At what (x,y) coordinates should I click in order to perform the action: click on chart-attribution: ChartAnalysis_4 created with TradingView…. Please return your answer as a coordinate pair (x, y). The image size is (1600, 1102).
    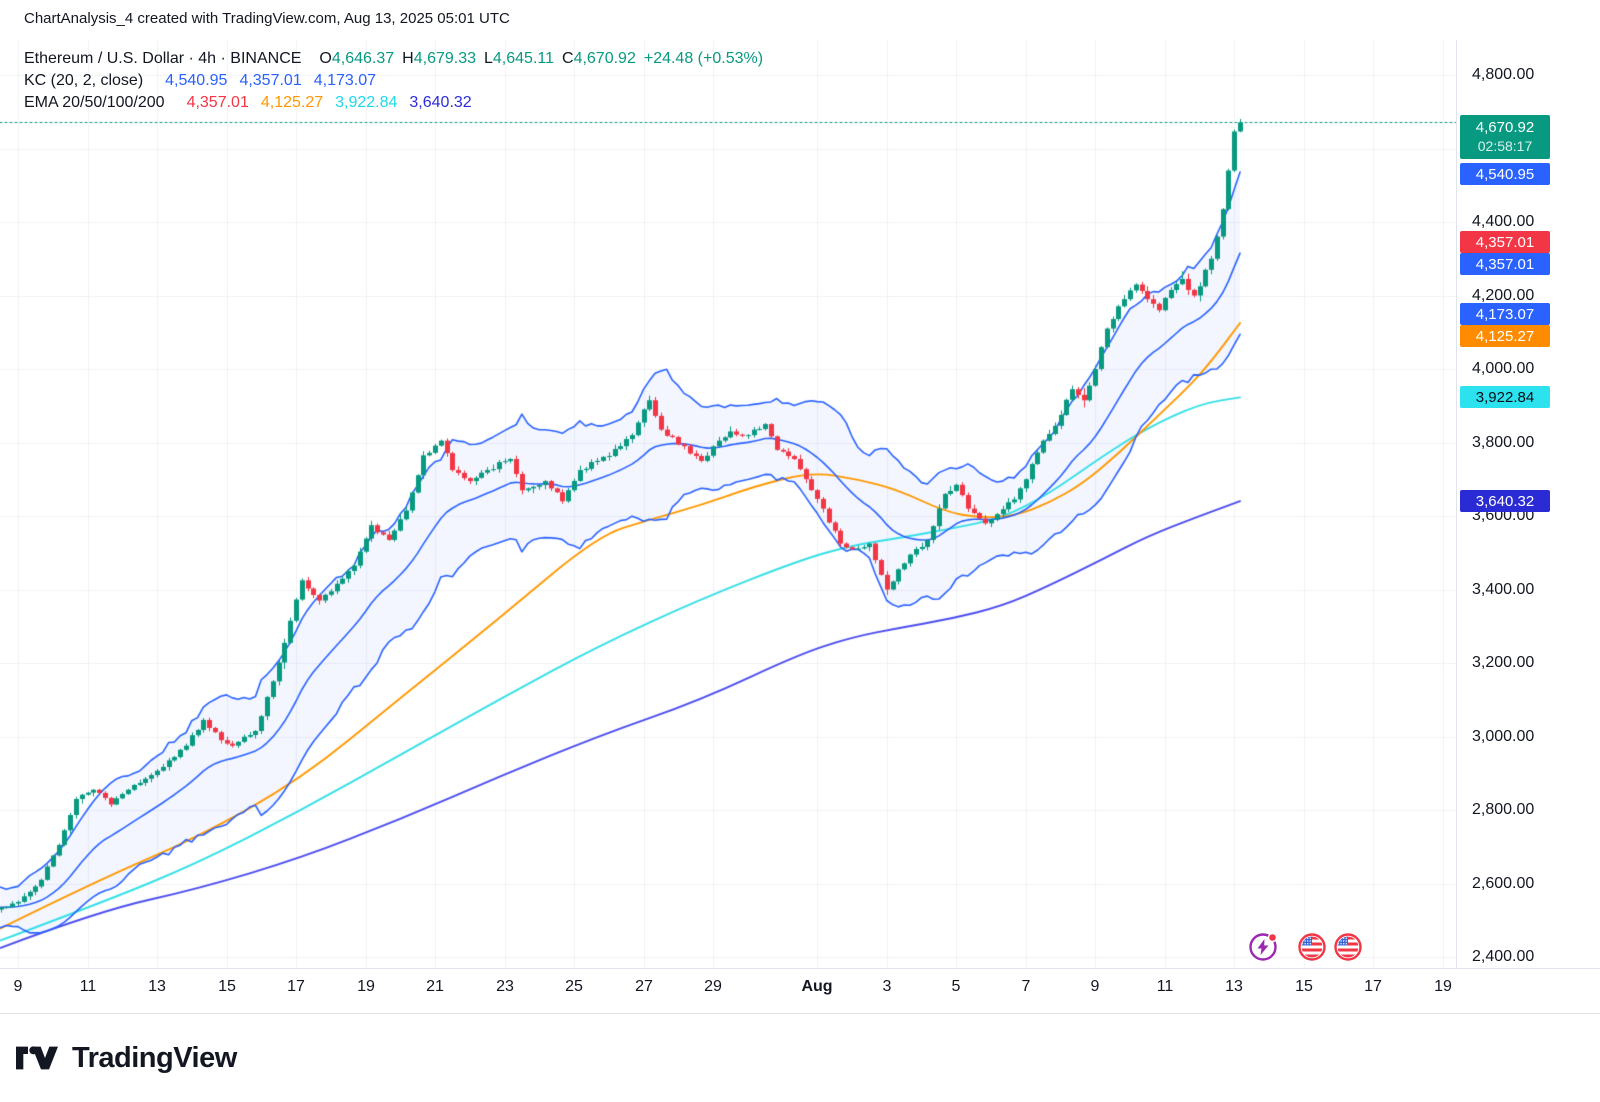
    Looking at the image, I should click on (267, 18).